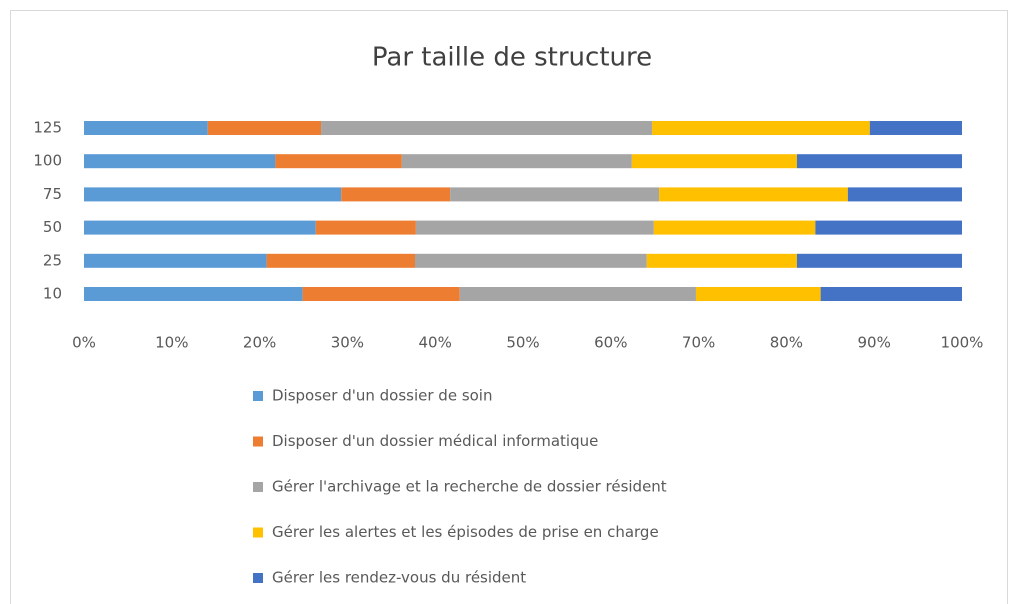 The image size is (1010, 604). What do you see at coordinates (259, 343) in the screenshot?
I see `x-tick-label: 20%` at bounding box center [259, 343].